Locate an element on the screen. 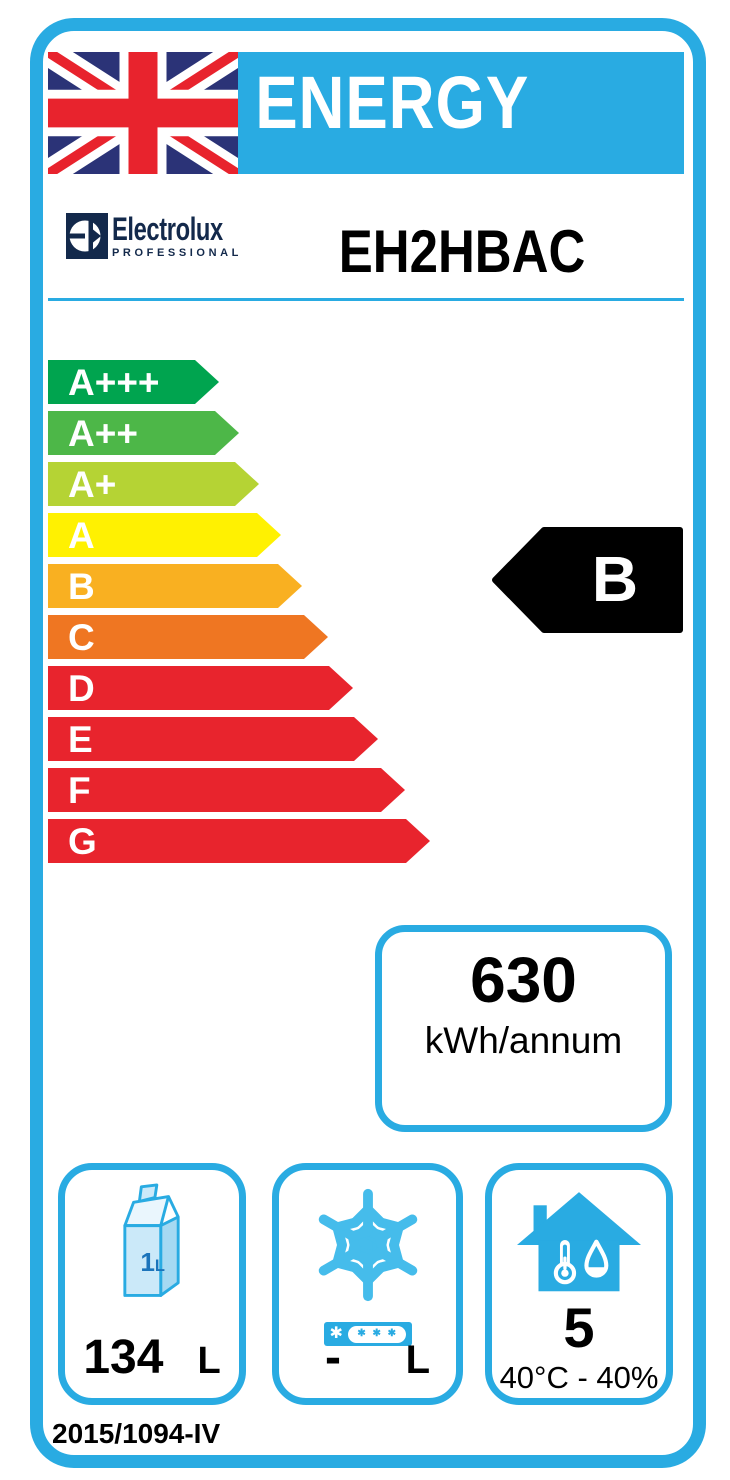 The image size is (730, 1480). rating-label: F is located at coordinates (79, 790).